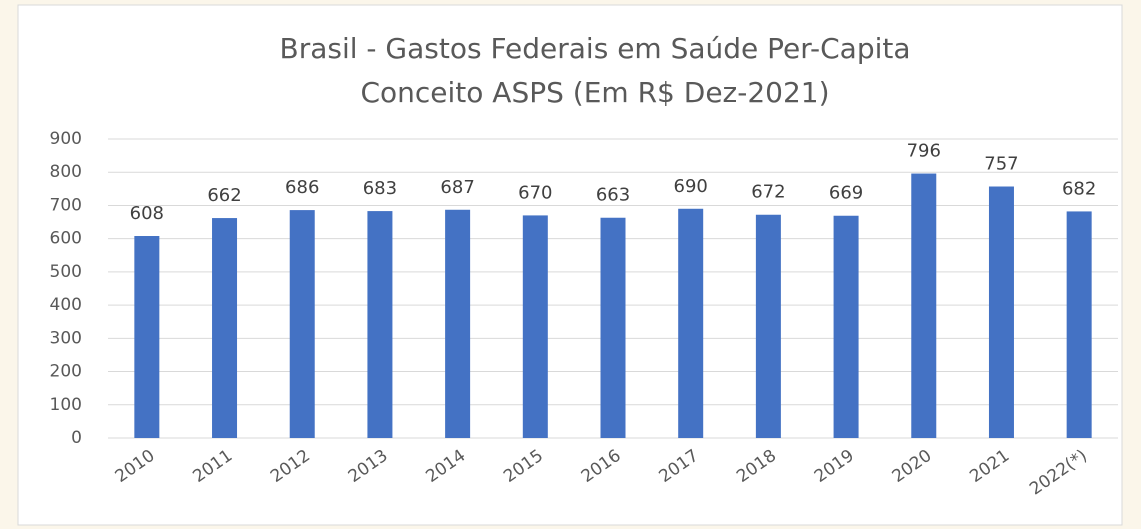 Image resolution: width=1141 pixels, height=529 pixels. Describe the element at coordinates (66, 239) in the screenshot. I see `y-tick-label: 600` at that location.